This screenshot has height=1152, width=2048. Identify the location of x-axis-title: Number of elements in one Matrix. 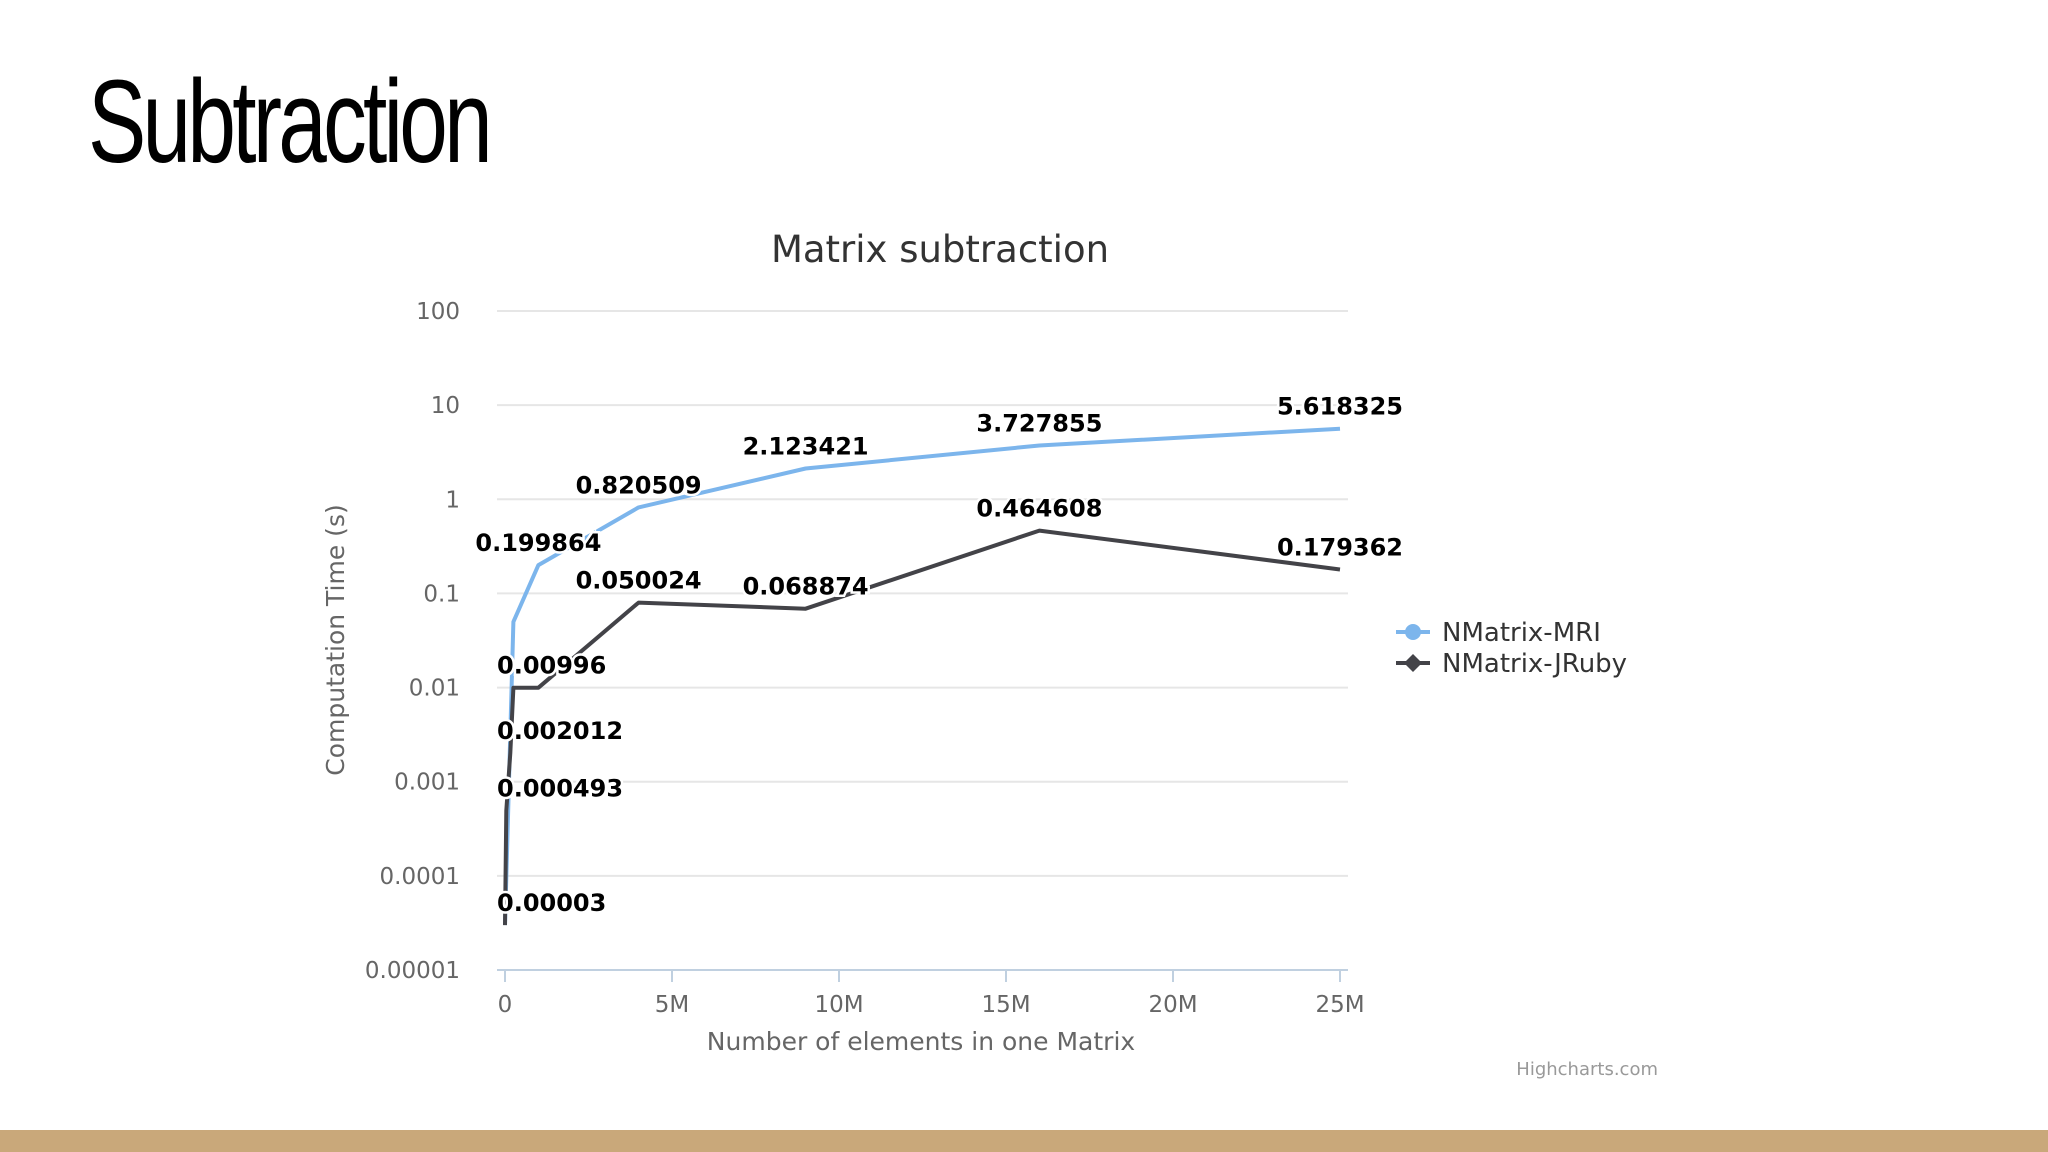
(921, 1041).